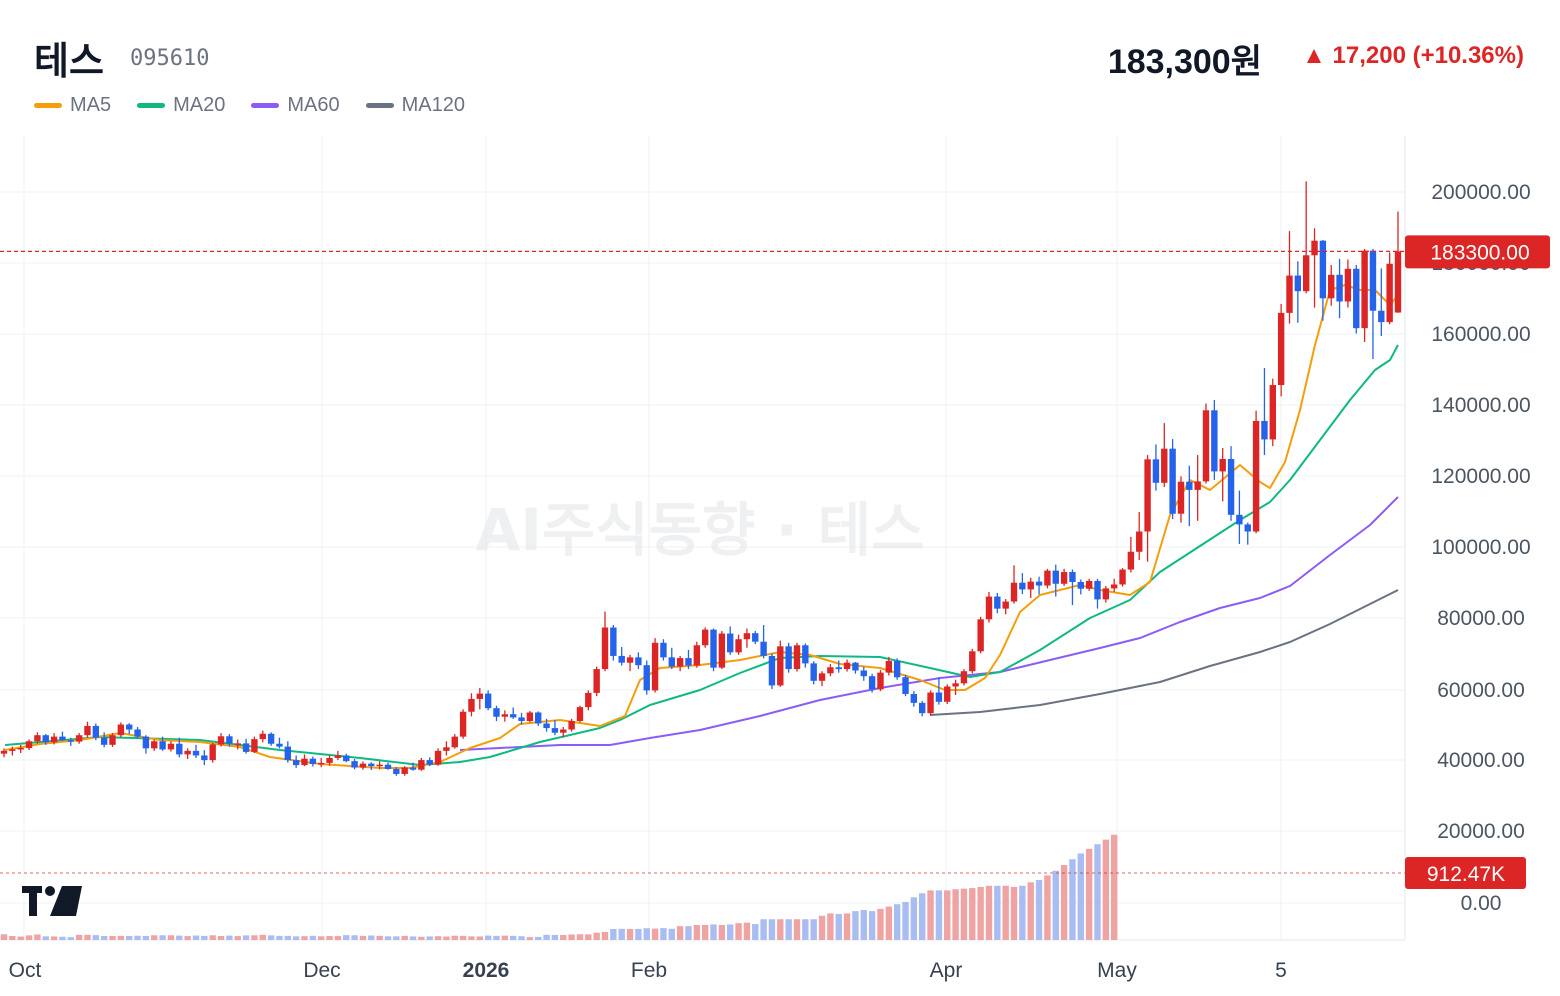  What do you see at coordinates (1481, 690) in the screenshot?
I see `y-tick-label: 60000.00` at bounding box center [1481, 690].